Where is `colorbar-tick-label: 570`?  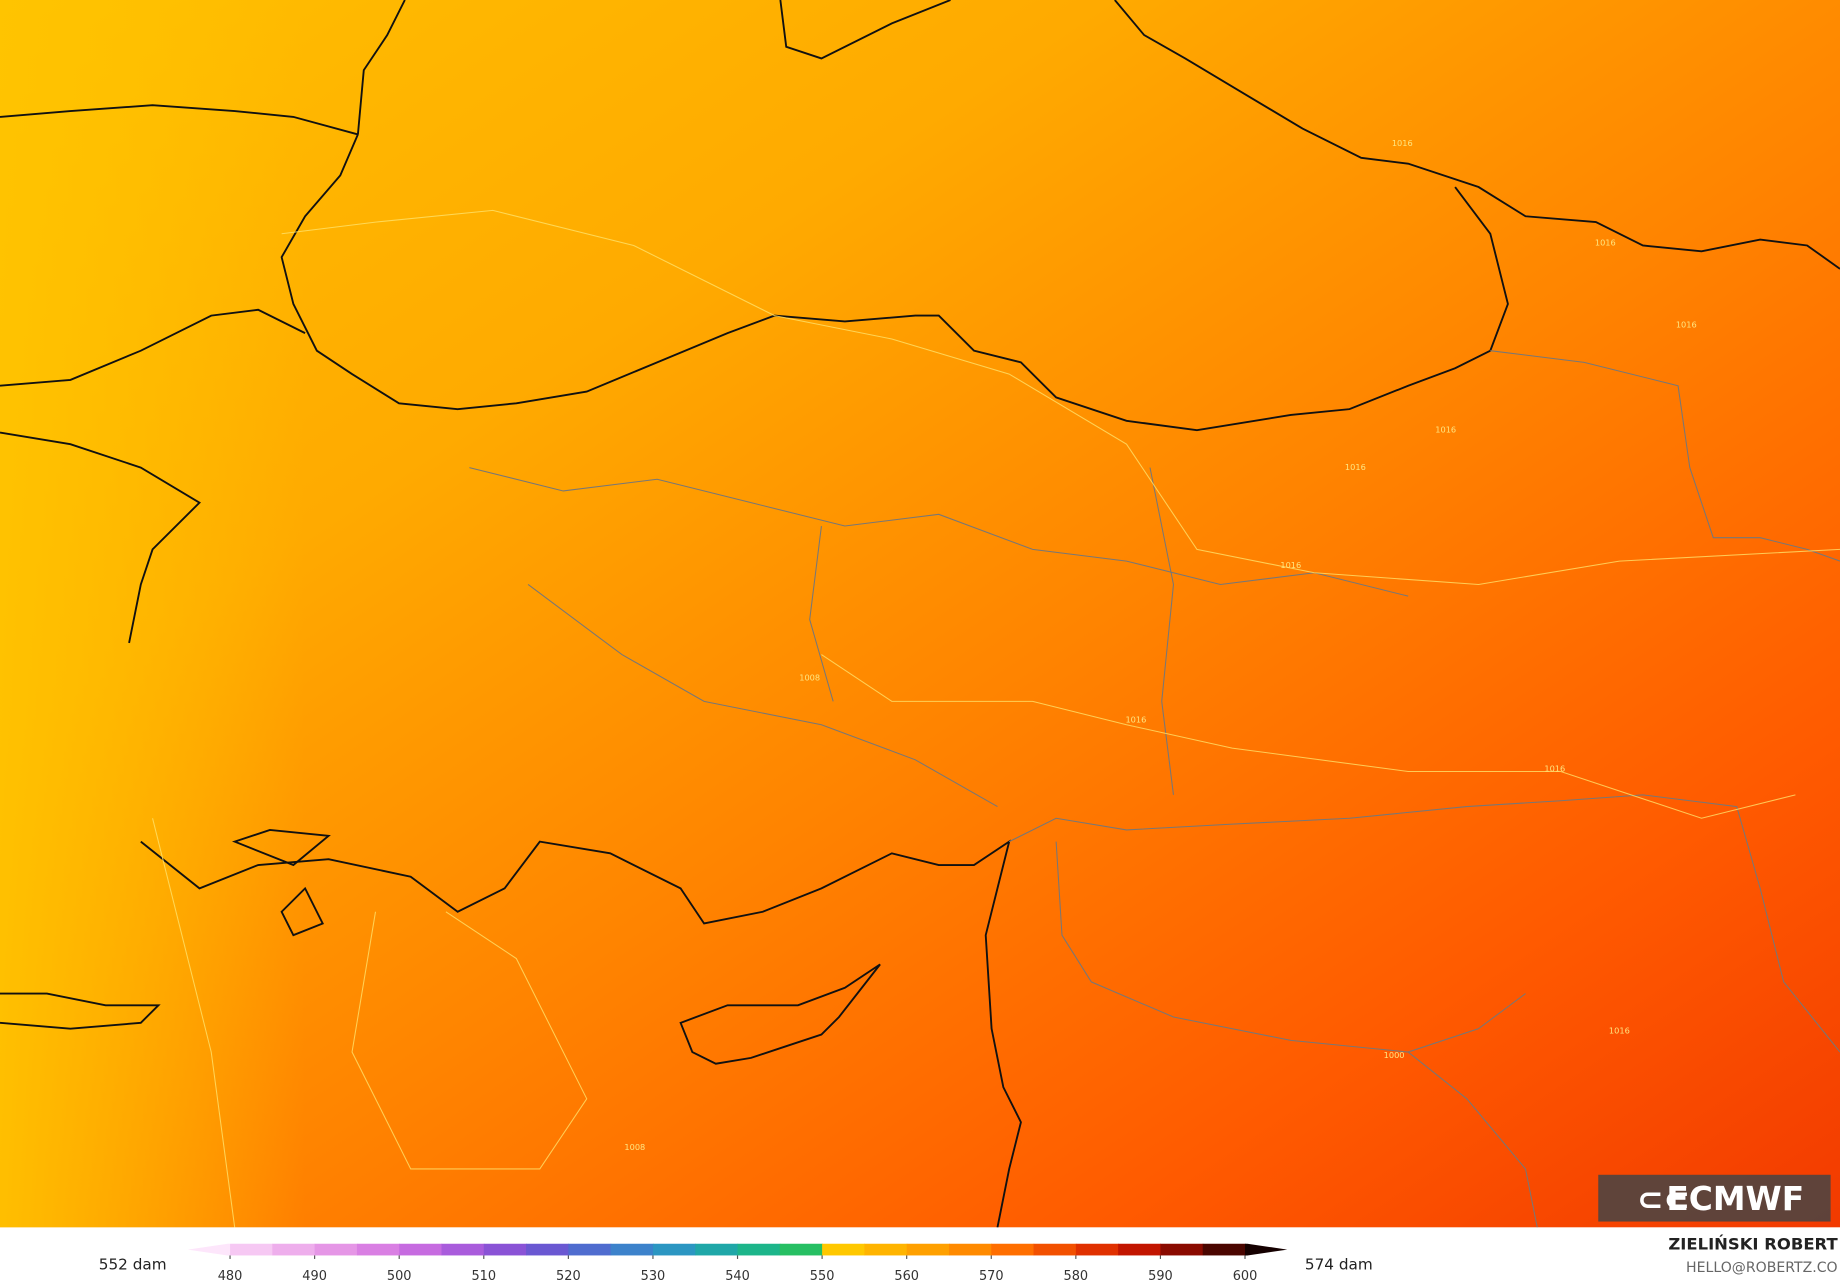
colorbar-tick-label: 570 is located at coordinates (991, 1276).